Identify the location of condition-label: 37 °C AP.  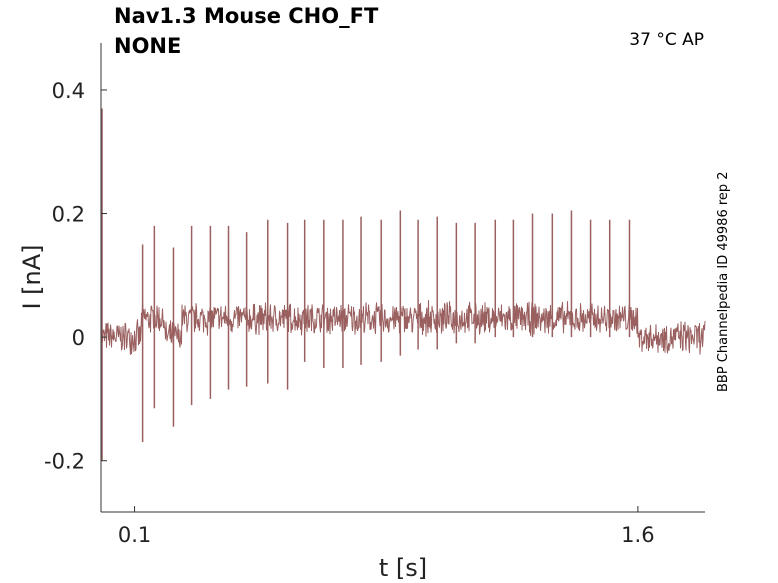
(666, 40).